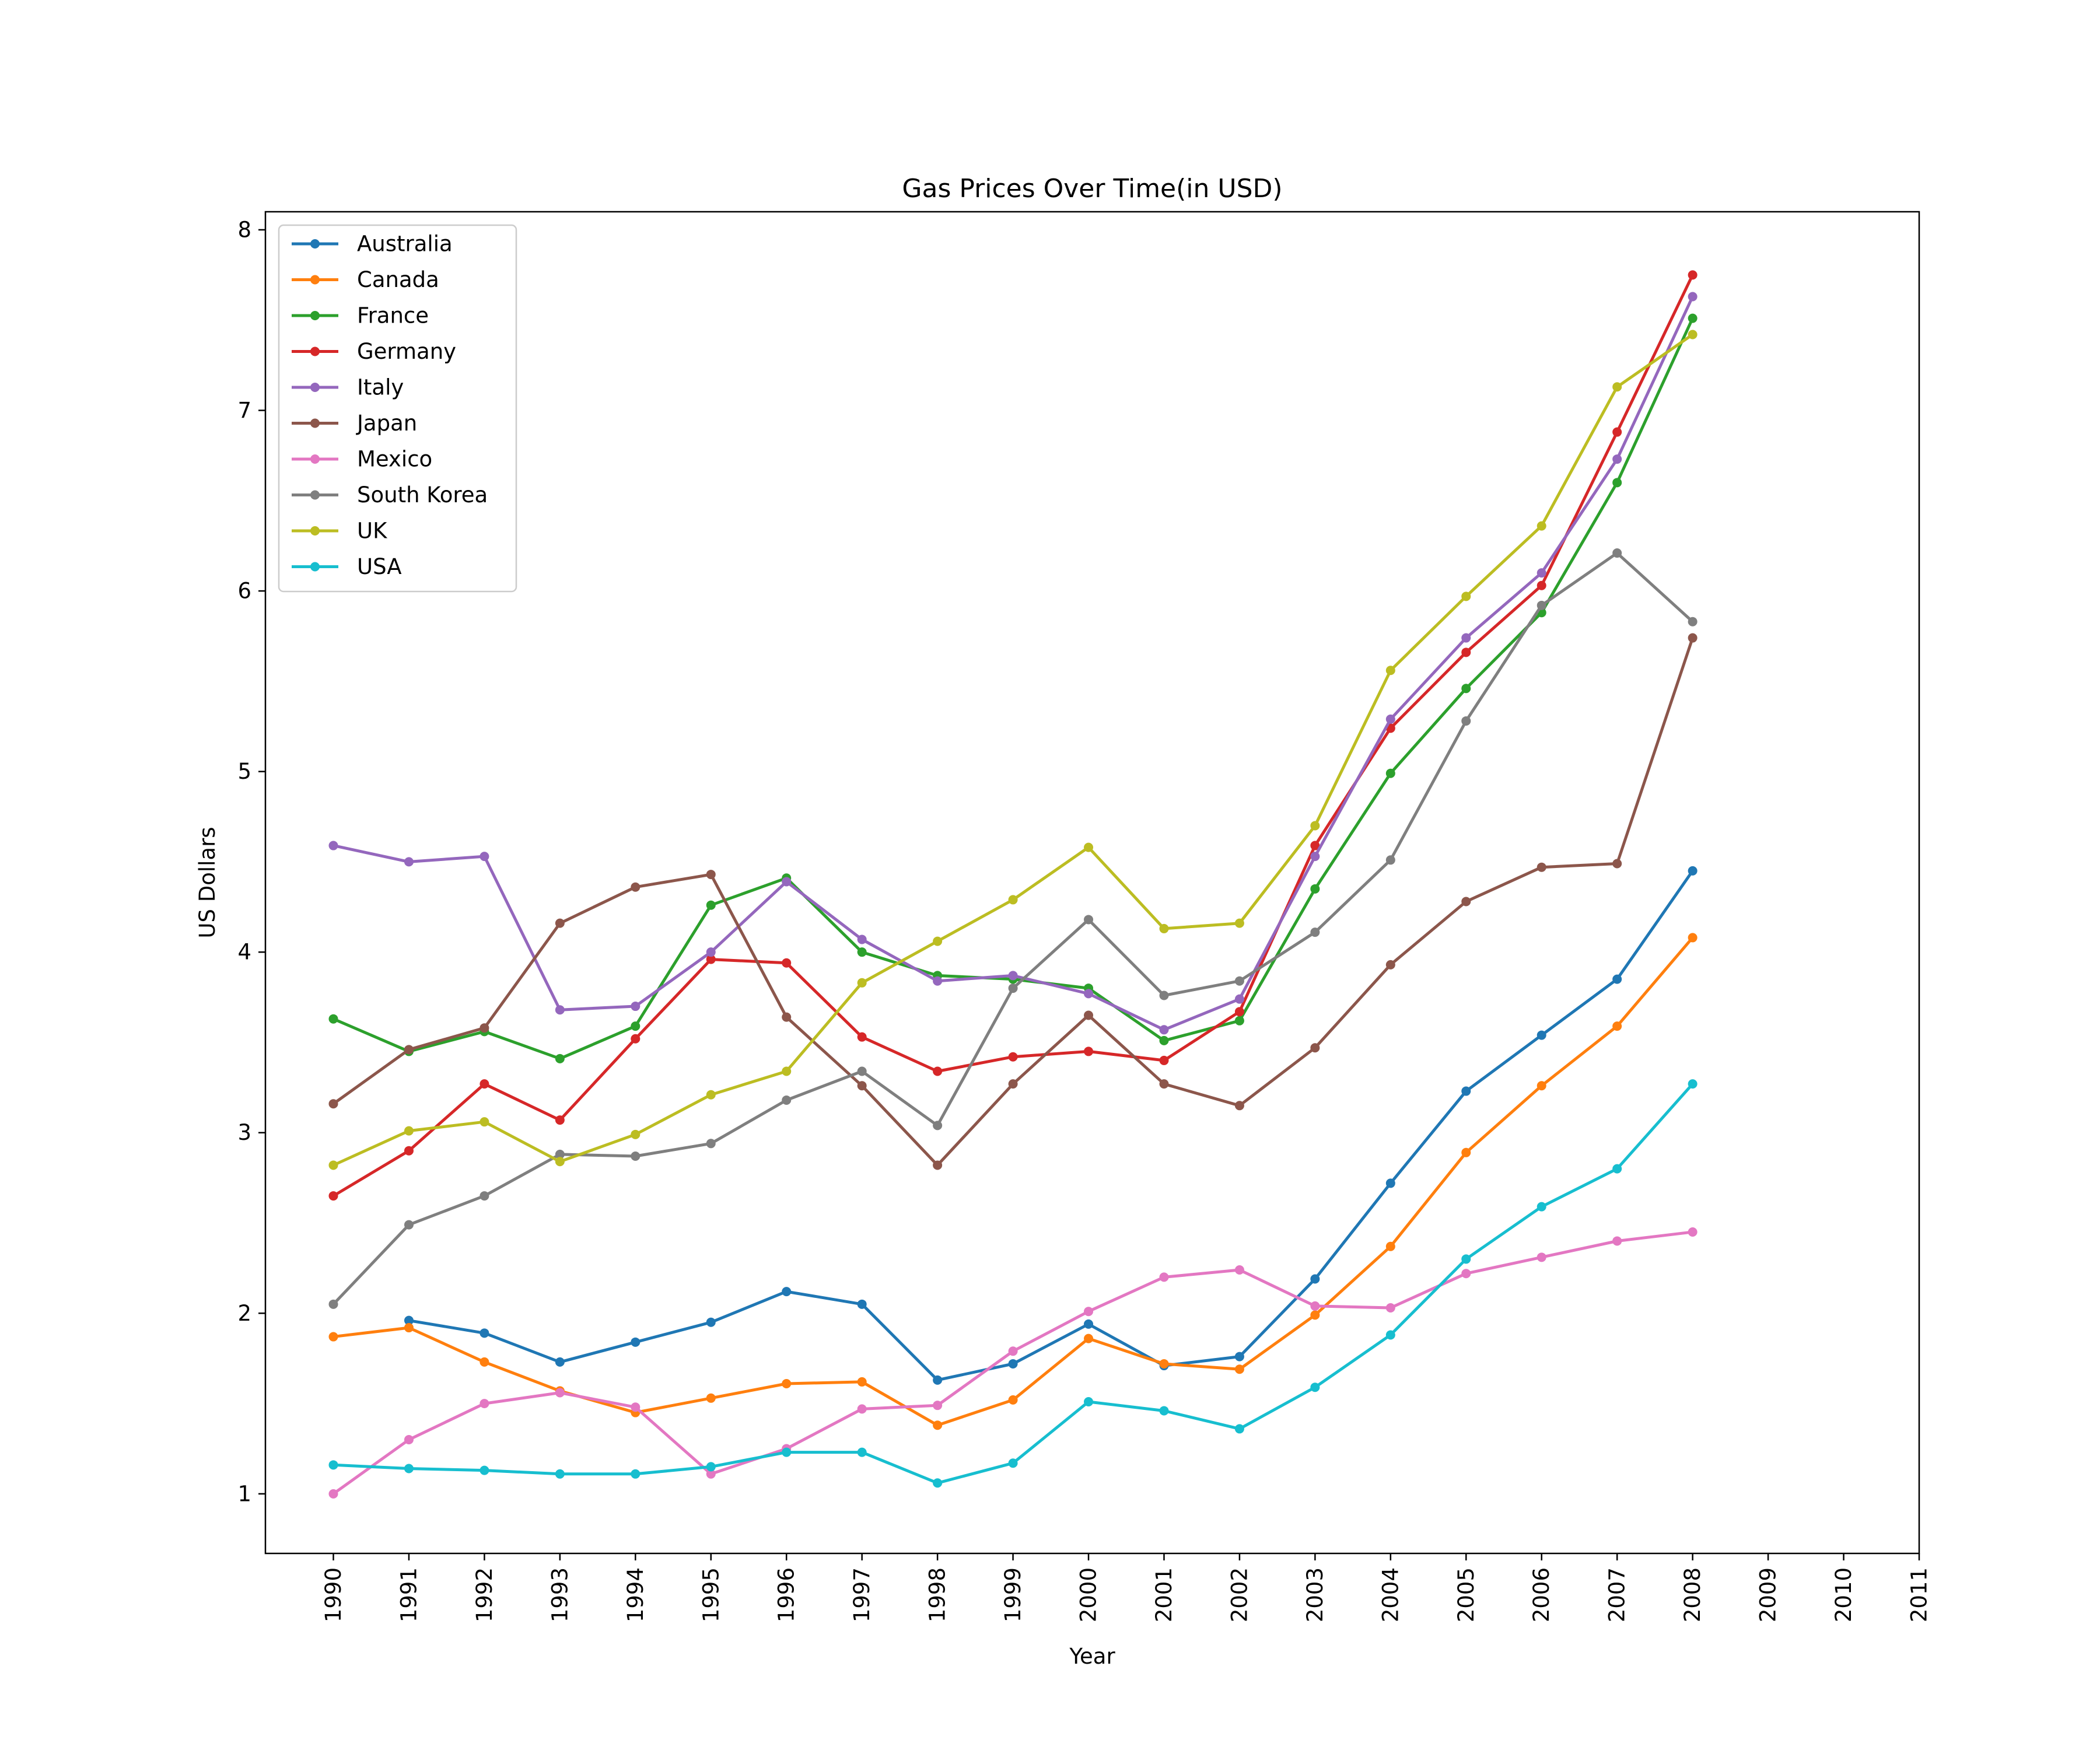 This screenshot has height=1750, width=2100. What do you see at coordinates (1919, 1594) in the screenshot?
I see `x-tick-label: 2011` at bounding box center [1919, 1594].